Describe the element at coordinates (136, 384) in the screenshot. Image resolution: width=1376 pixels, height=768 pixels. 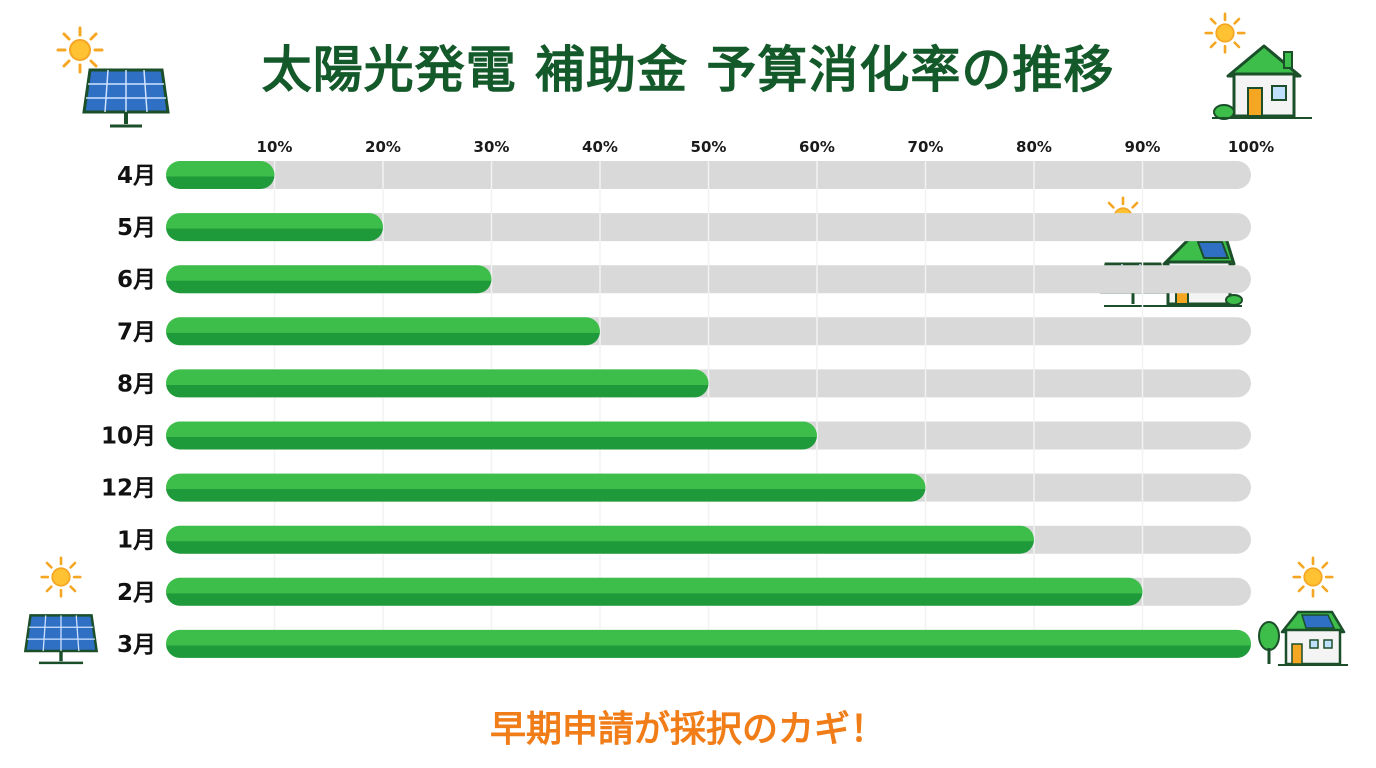
I see `category-label: 8月` at that location.